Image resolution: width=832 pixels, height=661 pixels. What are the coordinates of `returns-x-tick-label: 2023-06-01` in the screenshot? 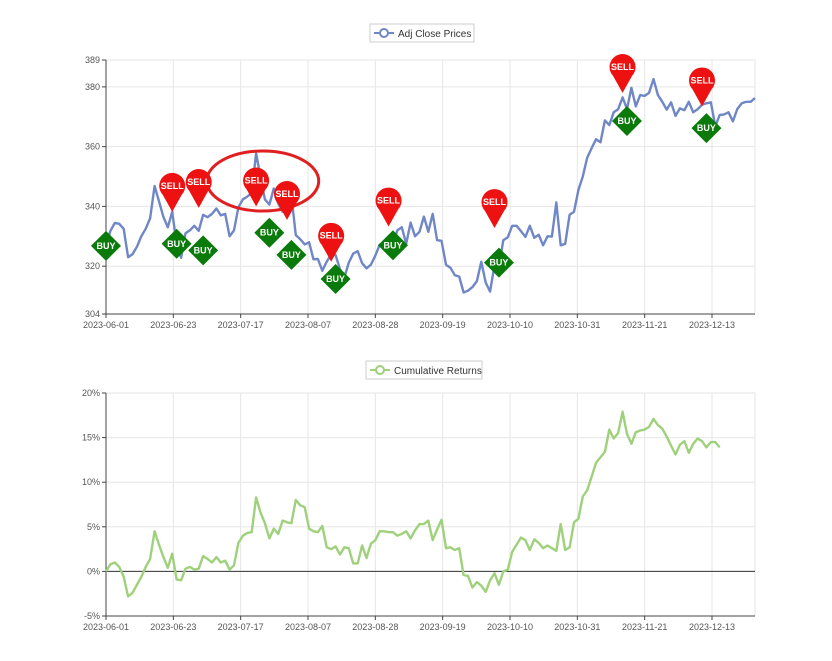 It's located at (106, 627).